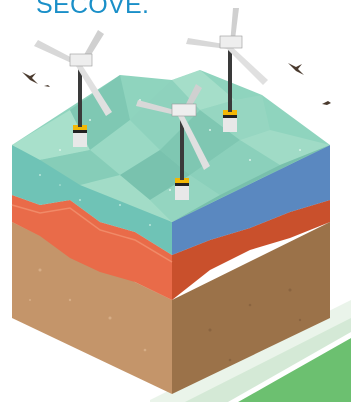 The width and height of the screenshot is (351, 402). What do you see at coordinates (95, 200) in the screenshot?
I see `water-sparkles` at bounding box center [95, 200].